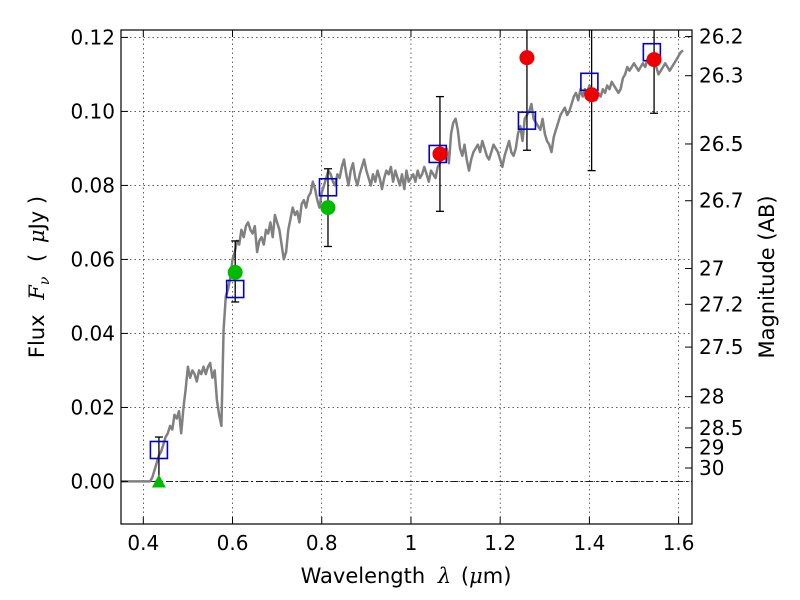  I want to click on y-tick-label: 0.12, so click(92, 37).